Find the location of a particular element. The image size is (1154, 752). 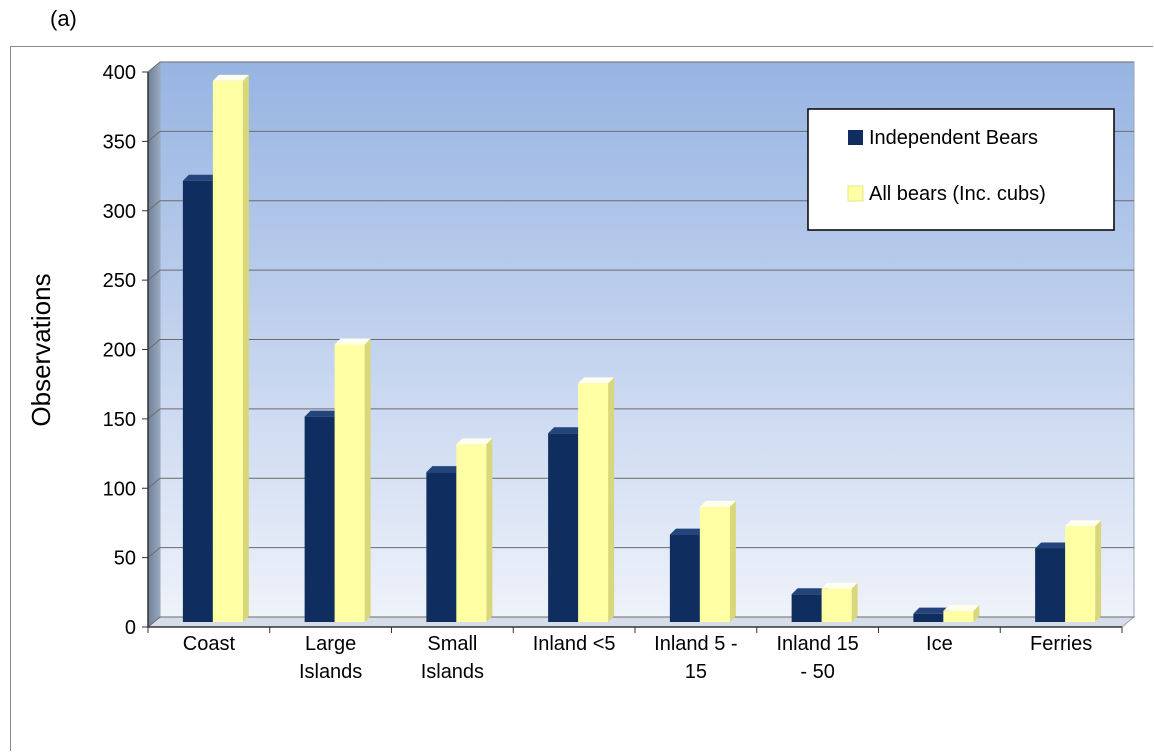

x-category-label-line: Coast is located at coordinates (209, 644).